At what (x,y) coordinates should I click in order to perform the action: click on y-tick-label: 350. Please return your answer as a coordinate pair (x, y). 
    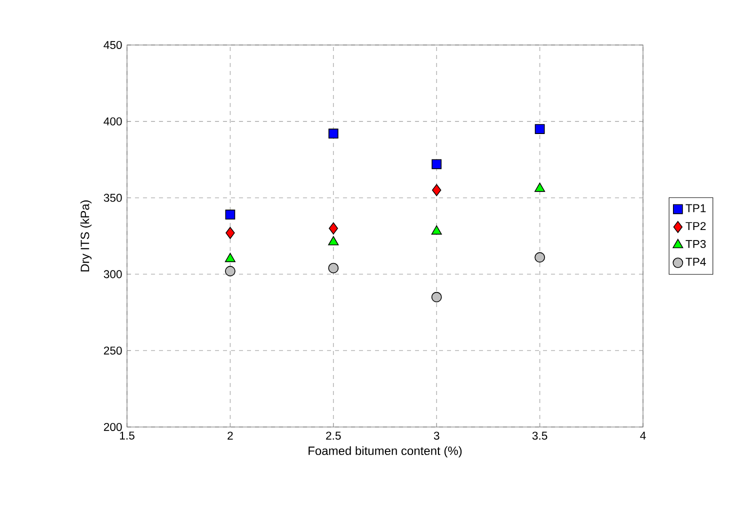
    Looking at the image, I should click on (113, 198).